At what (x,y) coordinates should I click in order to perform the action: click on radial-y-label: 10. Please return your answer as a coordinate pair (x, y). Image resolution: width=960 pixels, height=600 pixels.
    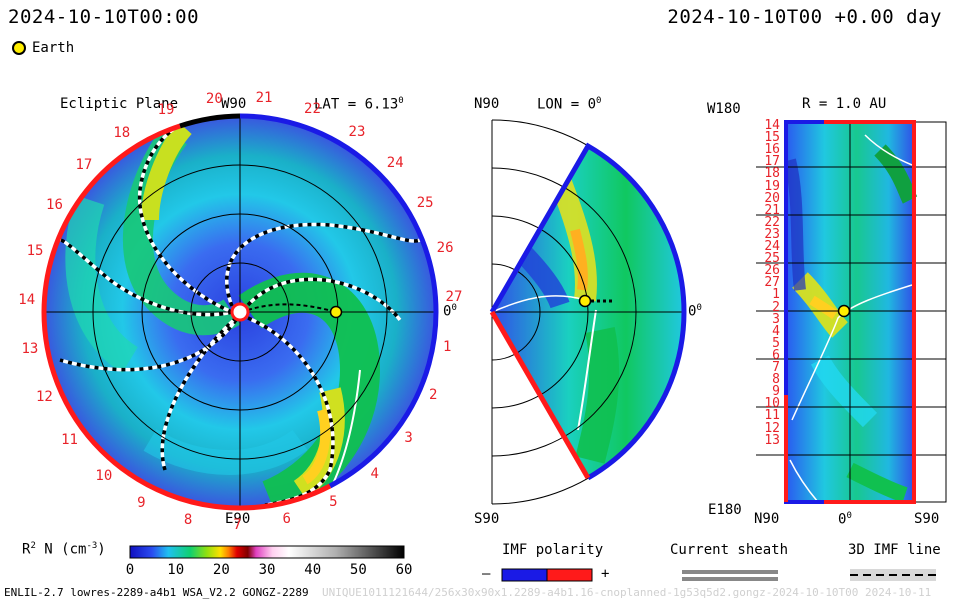
    Looking at the image, I should click on (772, 404).